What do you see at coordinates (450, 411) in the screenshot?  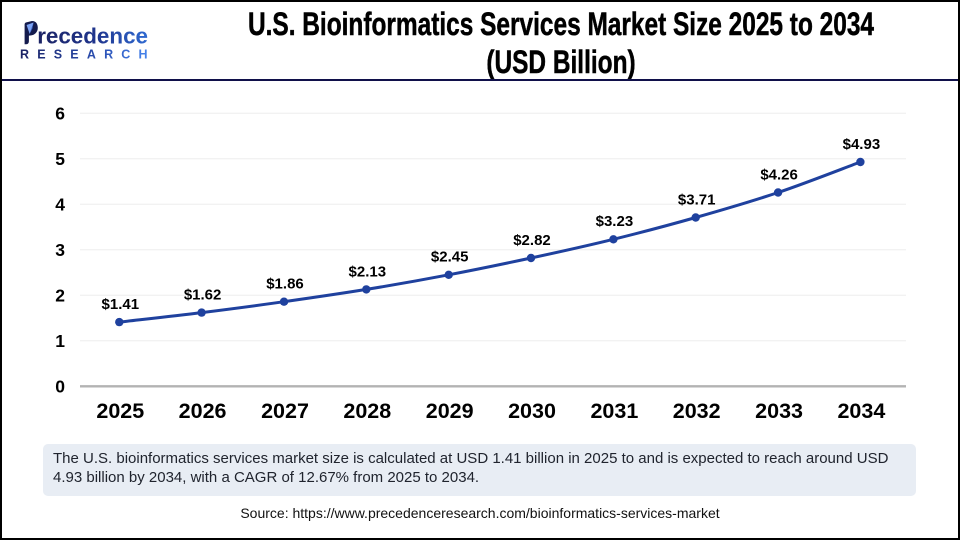 I see `svg-text: 2029` at bounding box center [450, 411].